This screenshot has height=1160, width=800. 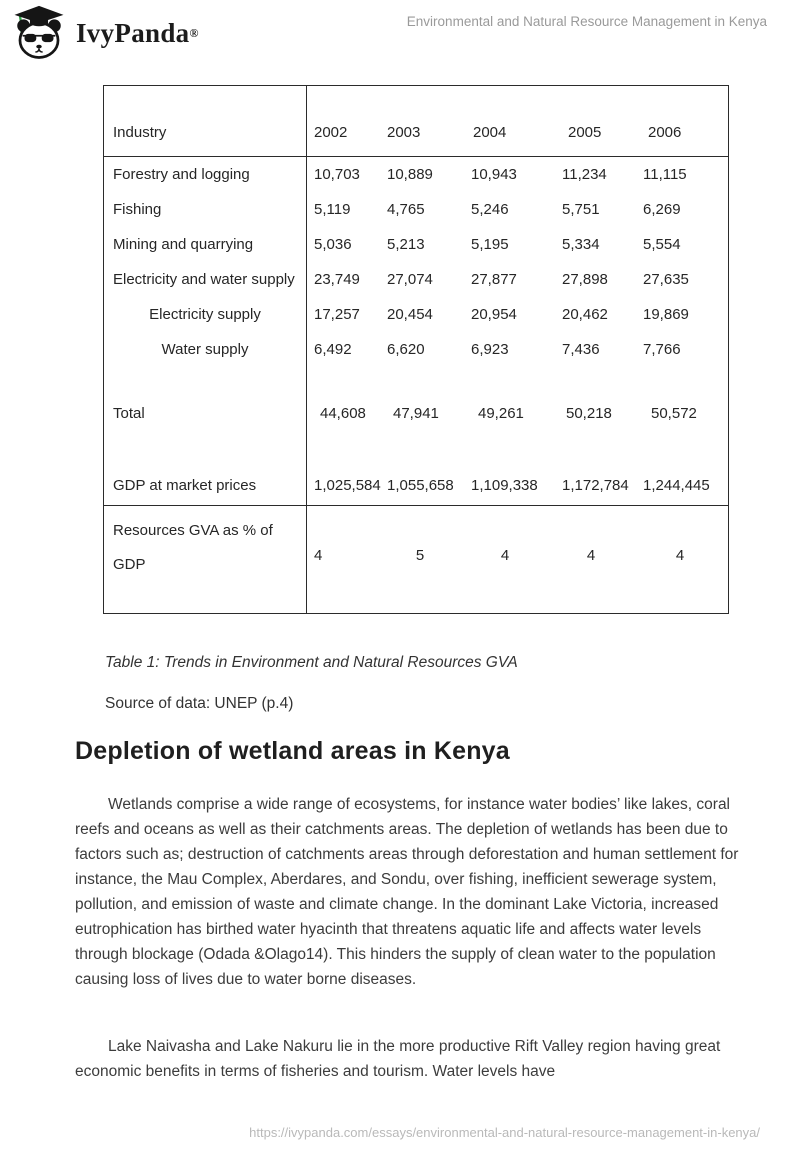 What do you see at coordinates (581, 349) in the screenshot?
I see `cell-value: 7,436` at bounding box center [581, 349].